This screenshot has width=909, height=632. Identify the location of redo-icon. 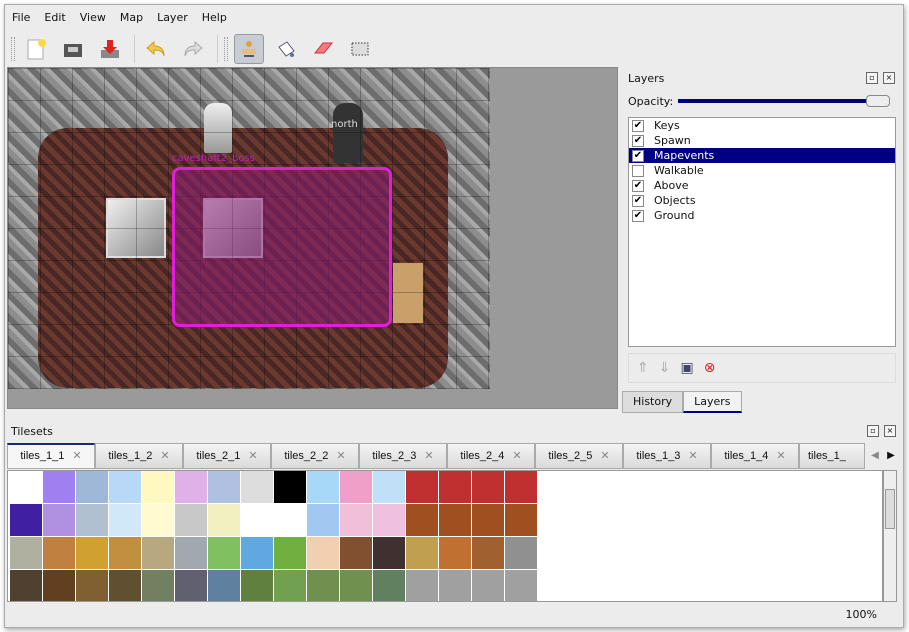
(193, 49).